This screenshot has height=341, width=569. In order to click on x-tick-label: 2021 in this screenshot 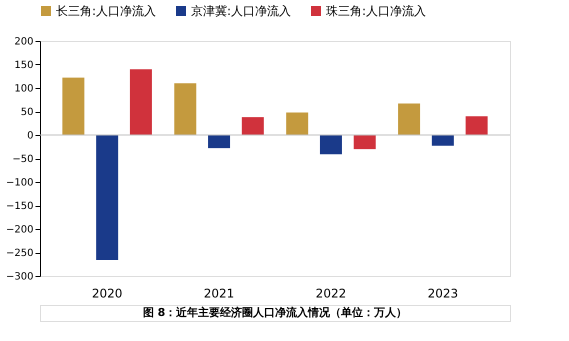, I will do `click(219, 293)`.